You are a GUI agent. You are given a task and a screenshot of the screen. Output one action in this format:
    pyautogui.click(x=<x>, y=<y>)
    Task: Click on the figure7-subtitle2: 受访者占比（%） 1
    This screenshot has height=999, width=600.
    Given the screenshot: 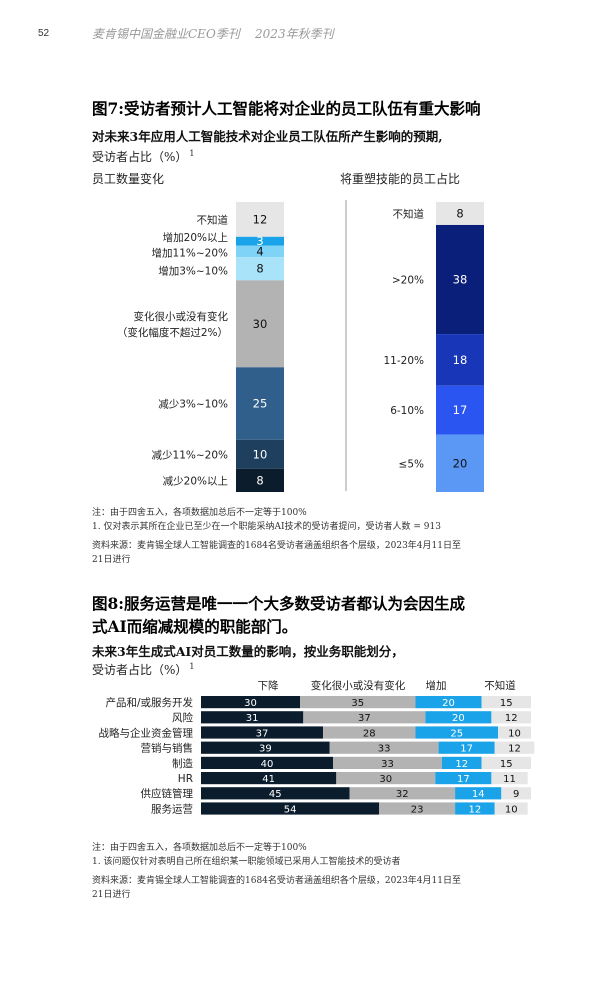 What is the action you would take?
    pyautogui.click(x=143, y=156)
    